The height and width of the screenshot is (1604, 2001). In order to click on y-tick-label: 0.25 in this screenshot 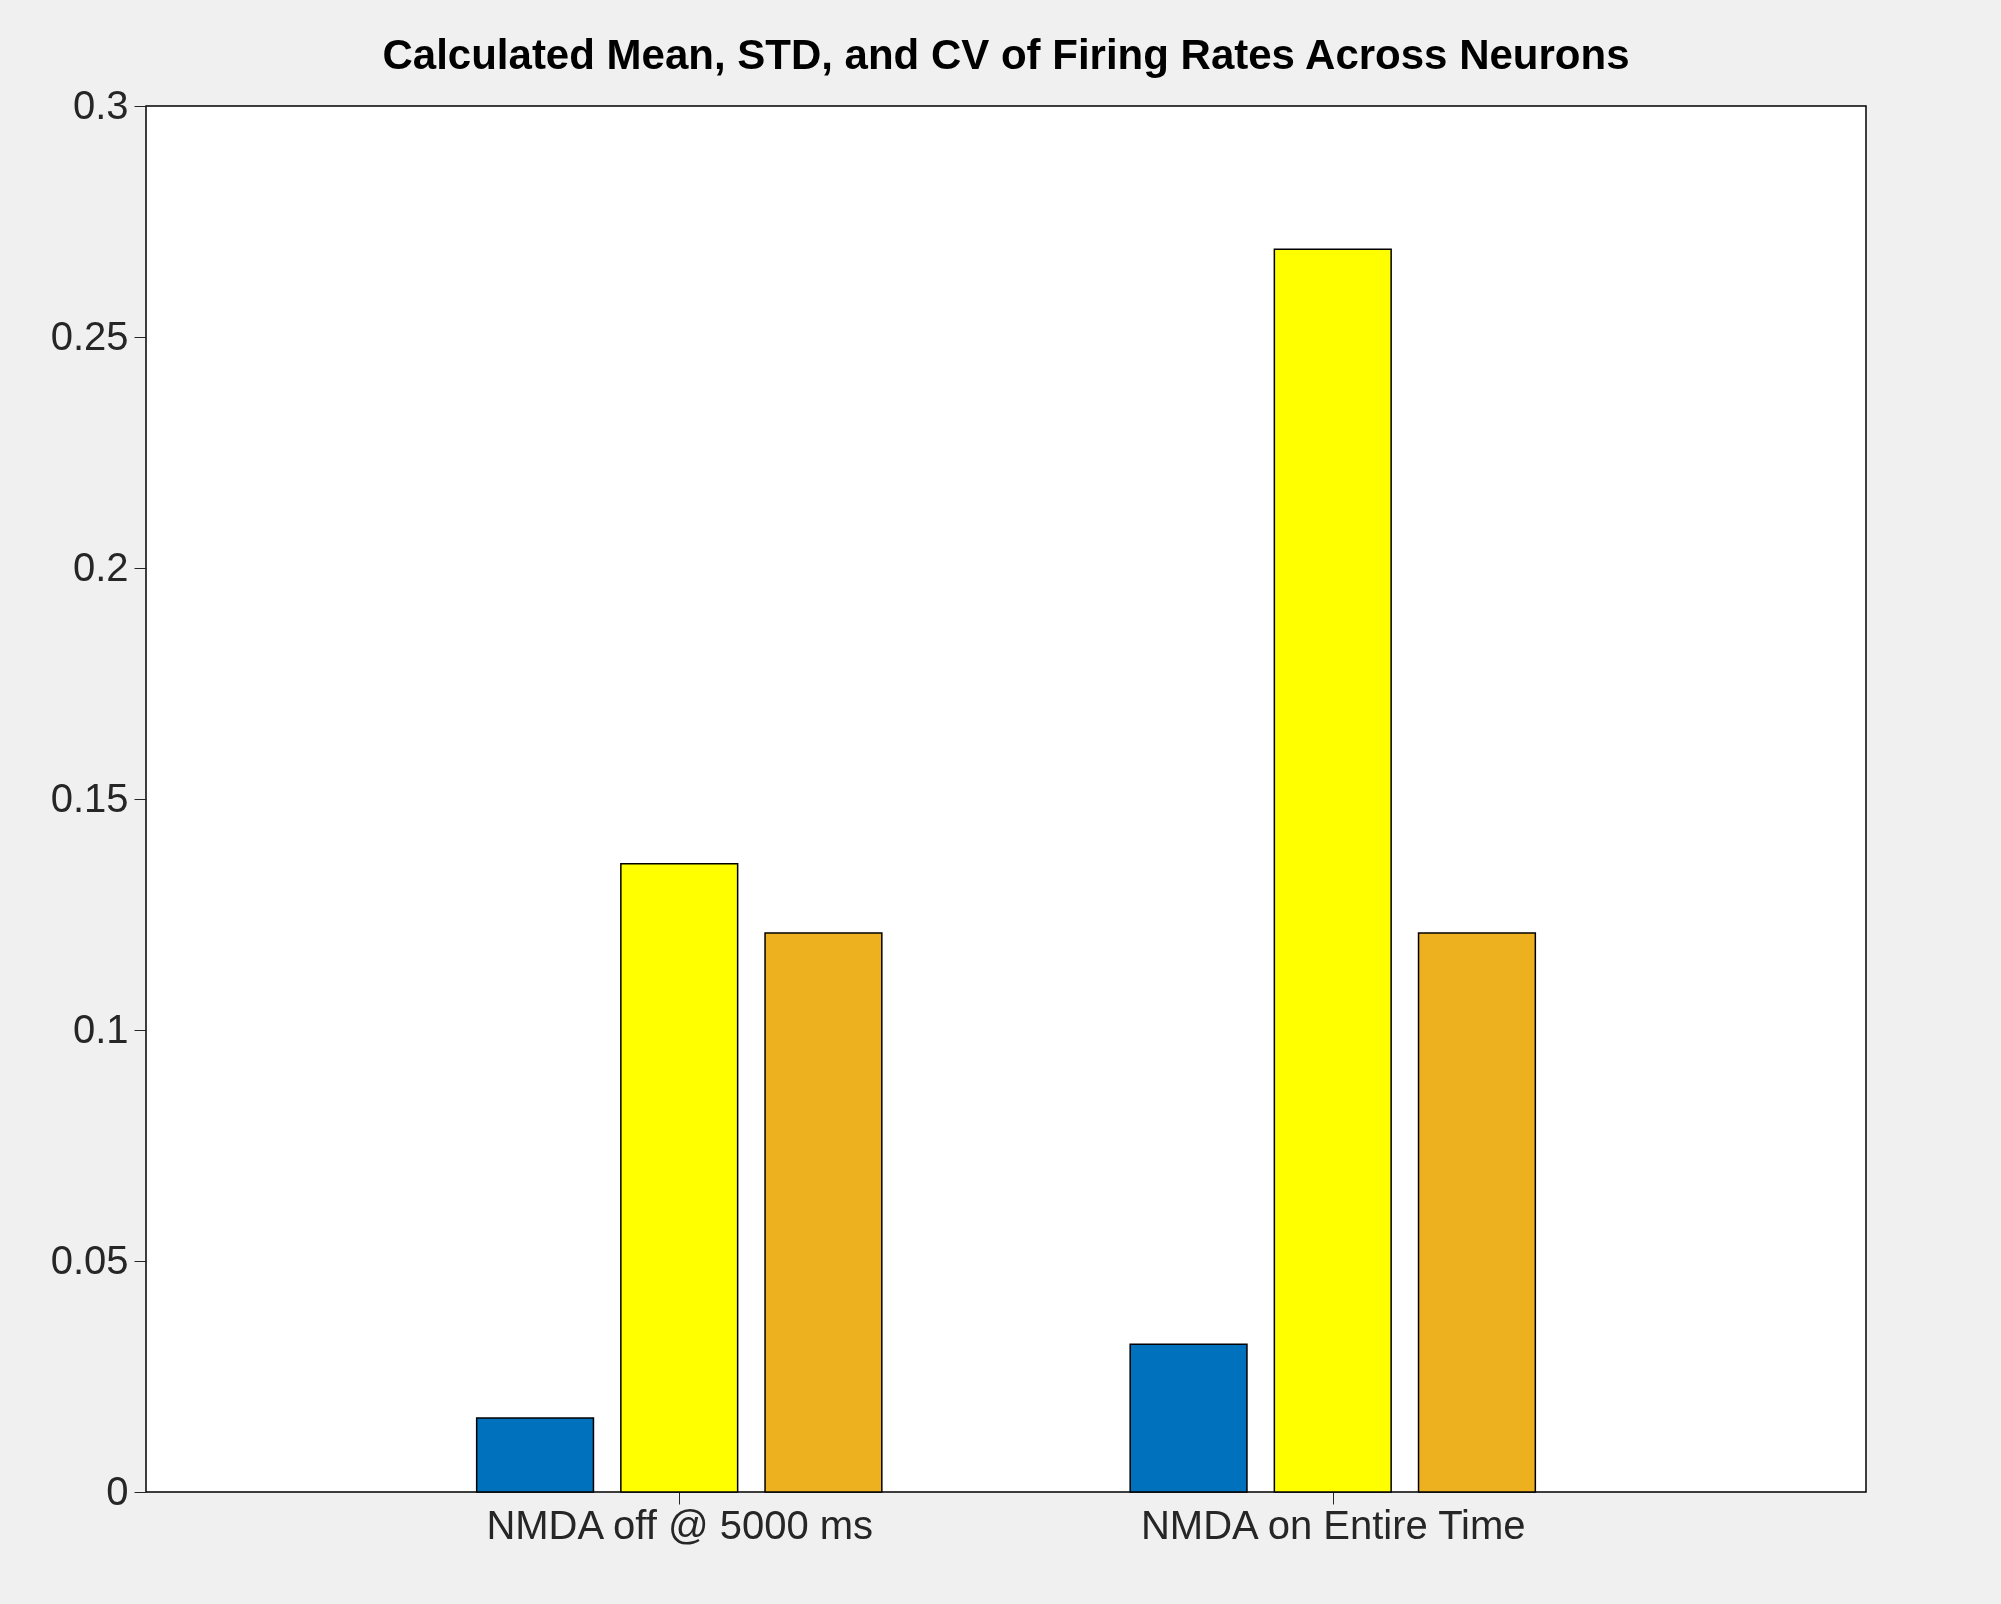, I will do `click(89, 335)`.